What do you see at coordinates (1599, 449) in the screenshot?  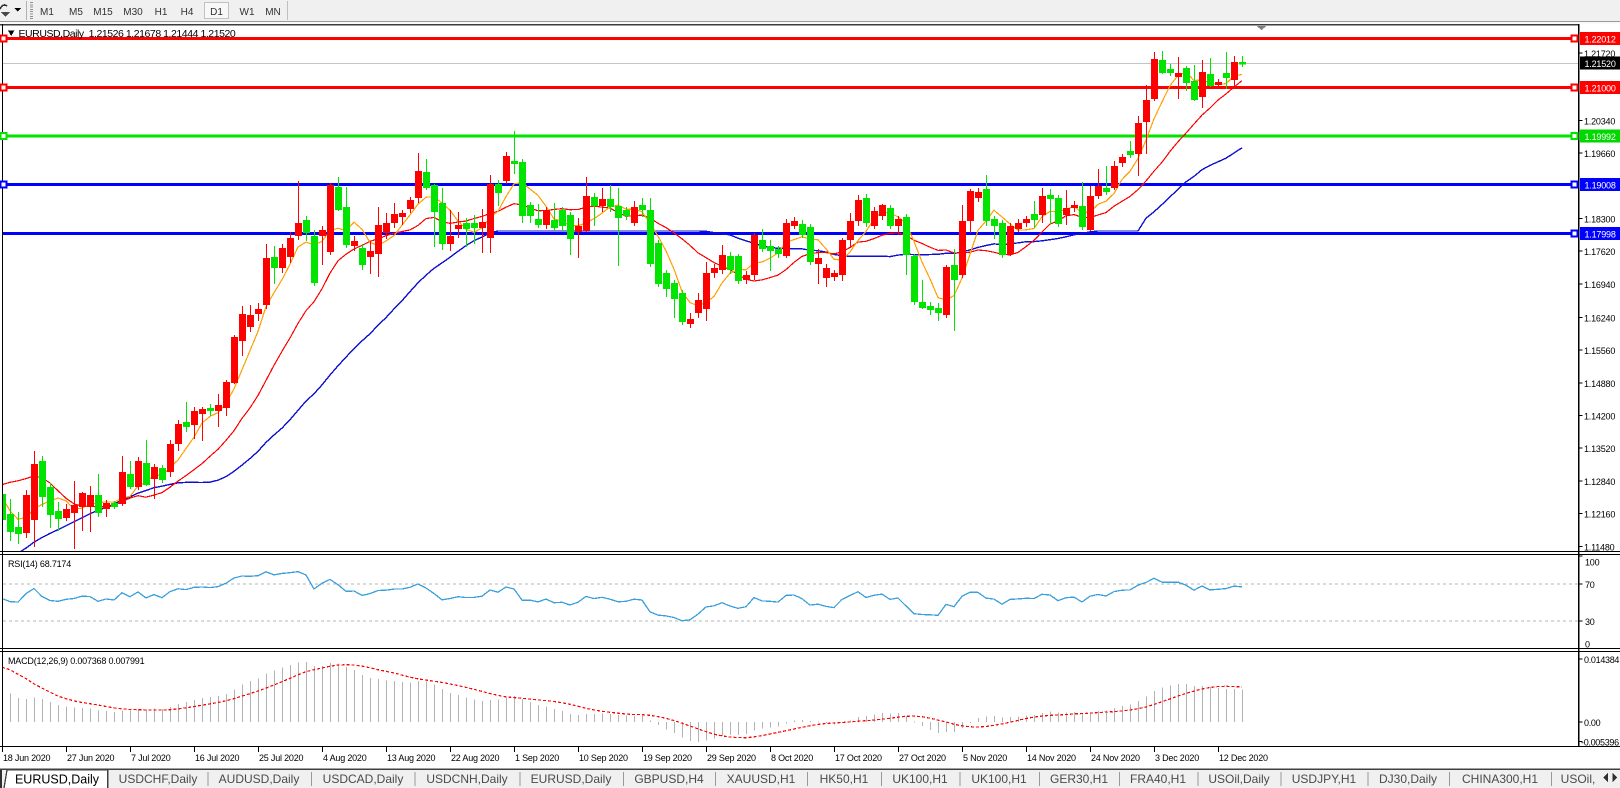 I see `svg-text: 1.13520` at bounding box center [1599, 449].